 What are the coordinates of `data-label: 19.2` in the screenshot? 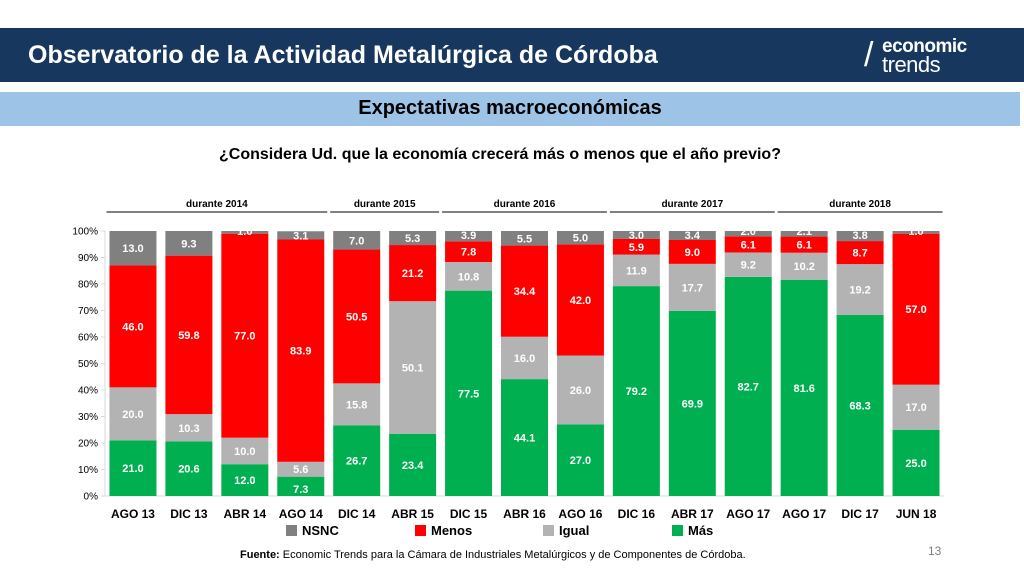 It's located at (859, 291).